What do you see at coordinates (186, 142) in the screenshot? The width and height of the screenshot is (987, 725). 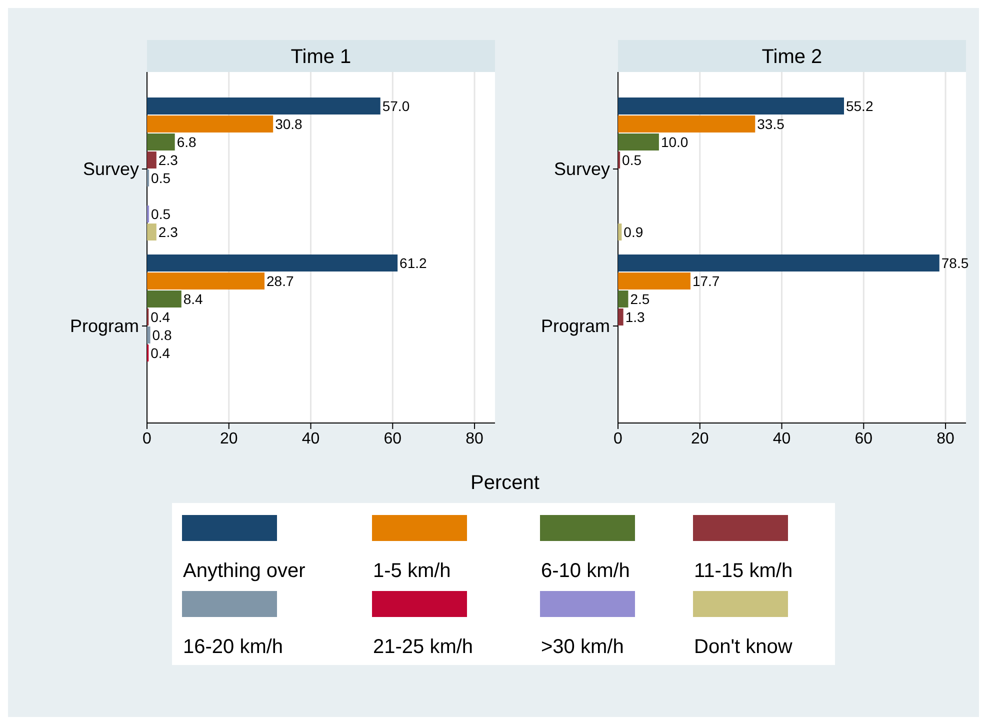 I see `data-label: 6.8` at bounding box center [186, 142].